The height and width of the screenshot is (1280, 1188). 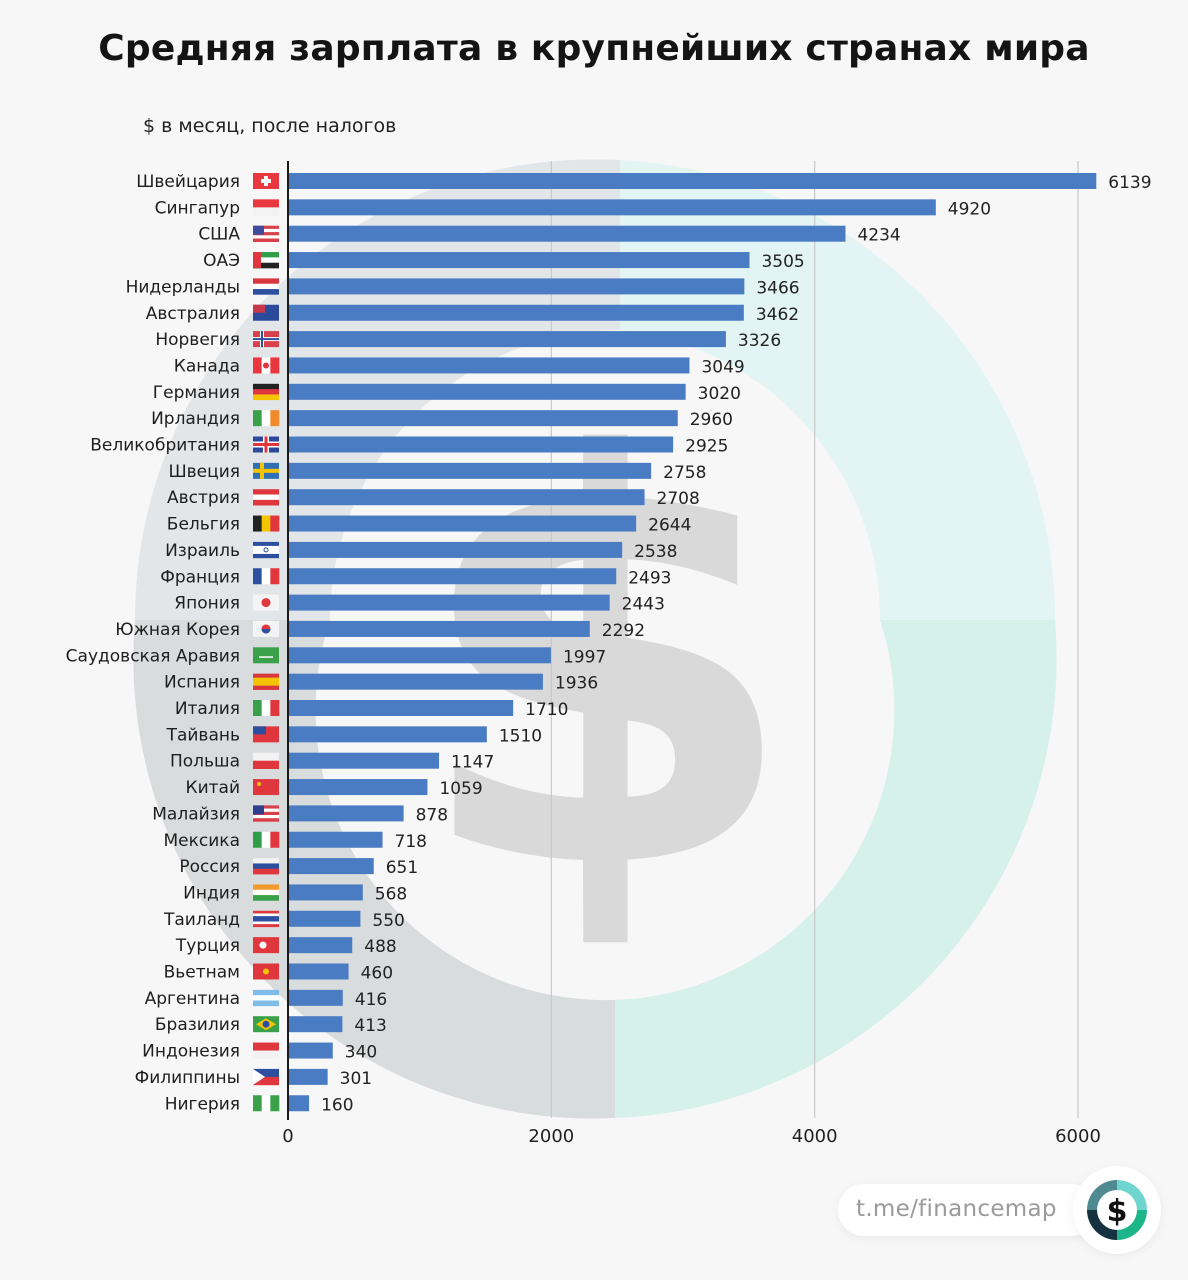 What do you see at coordinates (266, 734) in the screenshot?
I see `flag-taiwan-icon` at bounding box center [266, 734].